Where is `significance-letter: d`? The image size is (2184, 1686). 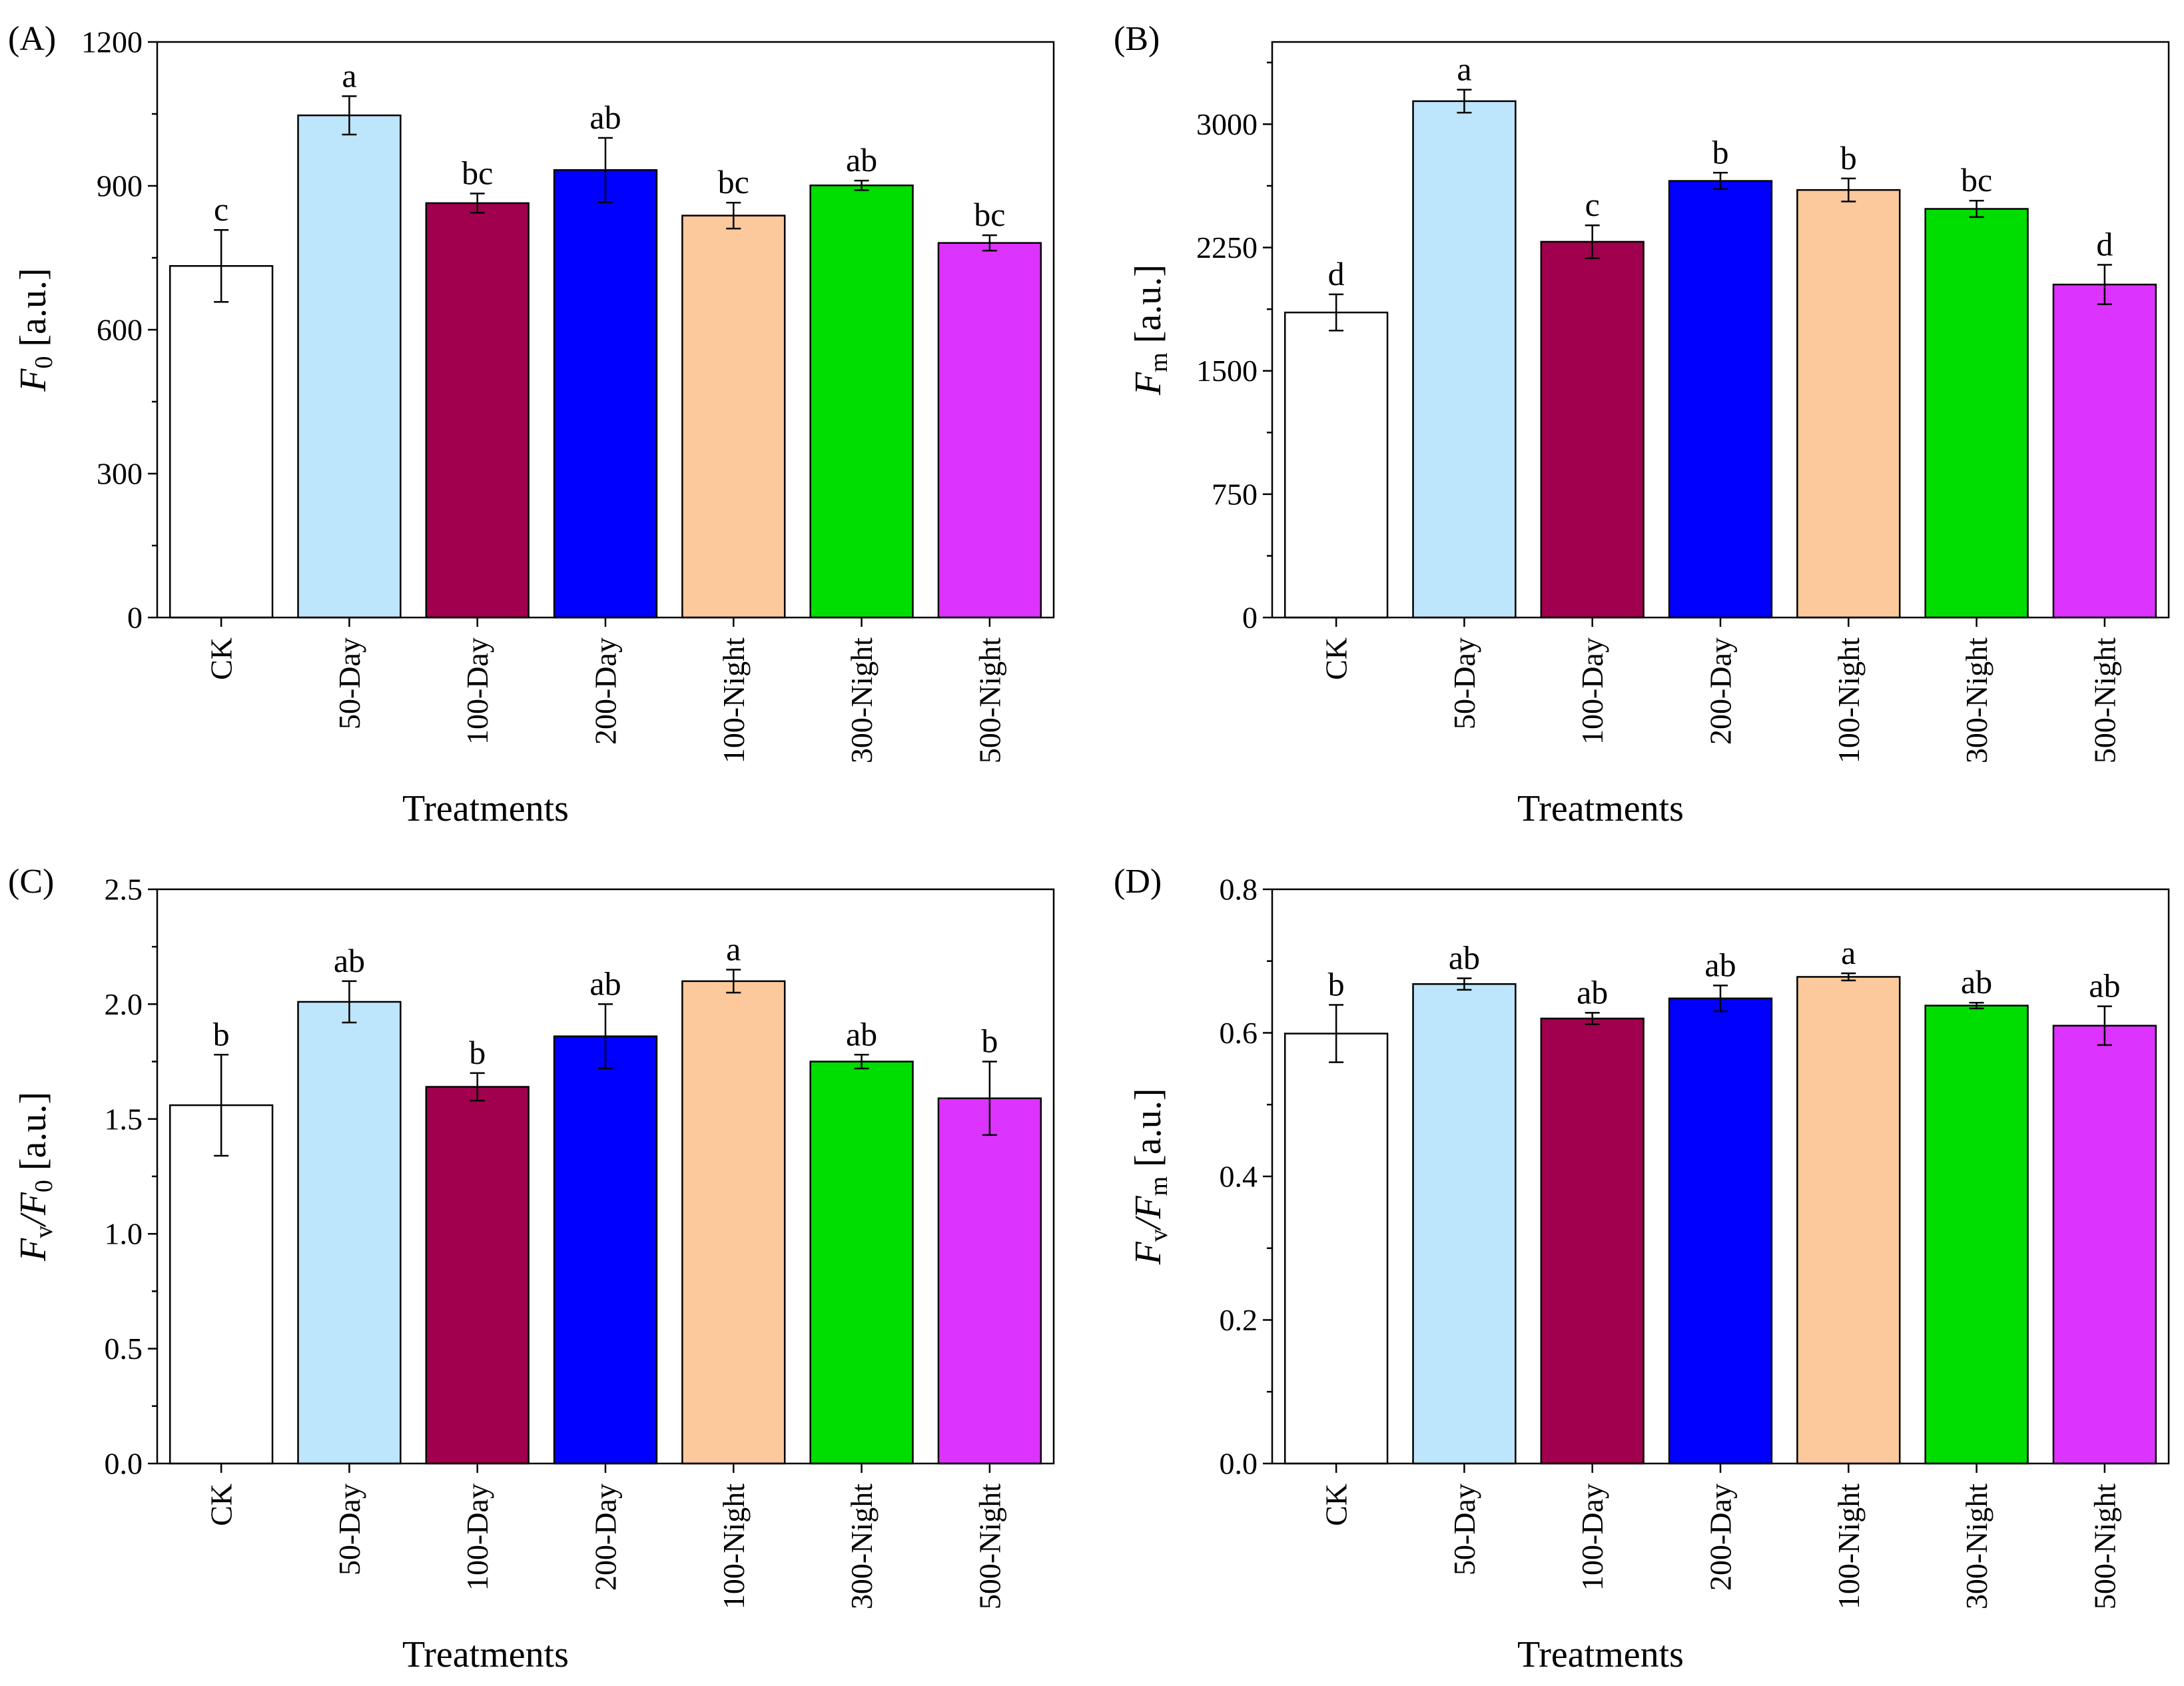 significance-letter: d is located at coordinates (1336, 273).